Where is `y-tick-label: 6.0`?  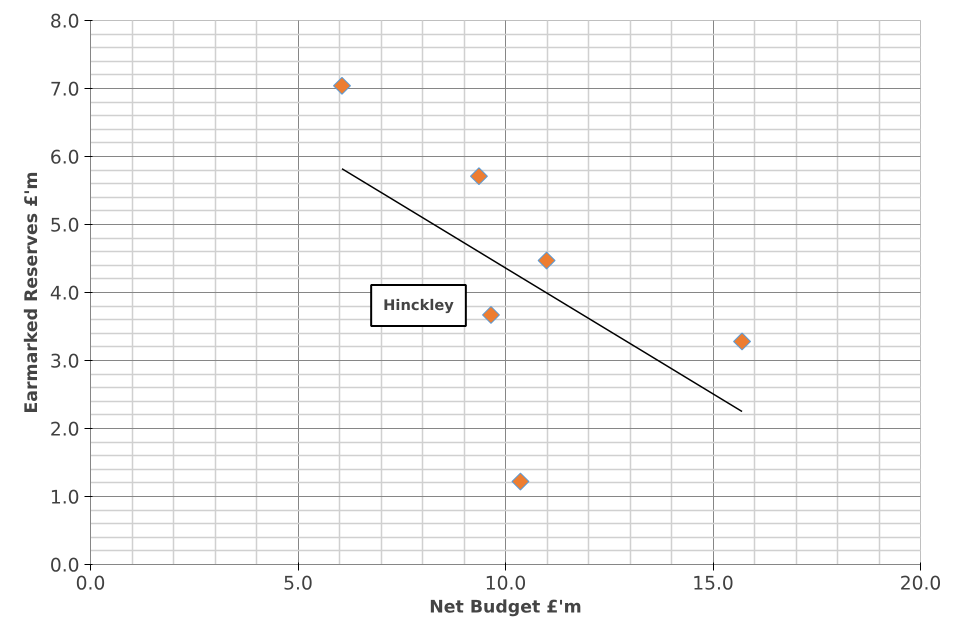 y-tick-label: 6.0 is located at coordinates (65, 158).